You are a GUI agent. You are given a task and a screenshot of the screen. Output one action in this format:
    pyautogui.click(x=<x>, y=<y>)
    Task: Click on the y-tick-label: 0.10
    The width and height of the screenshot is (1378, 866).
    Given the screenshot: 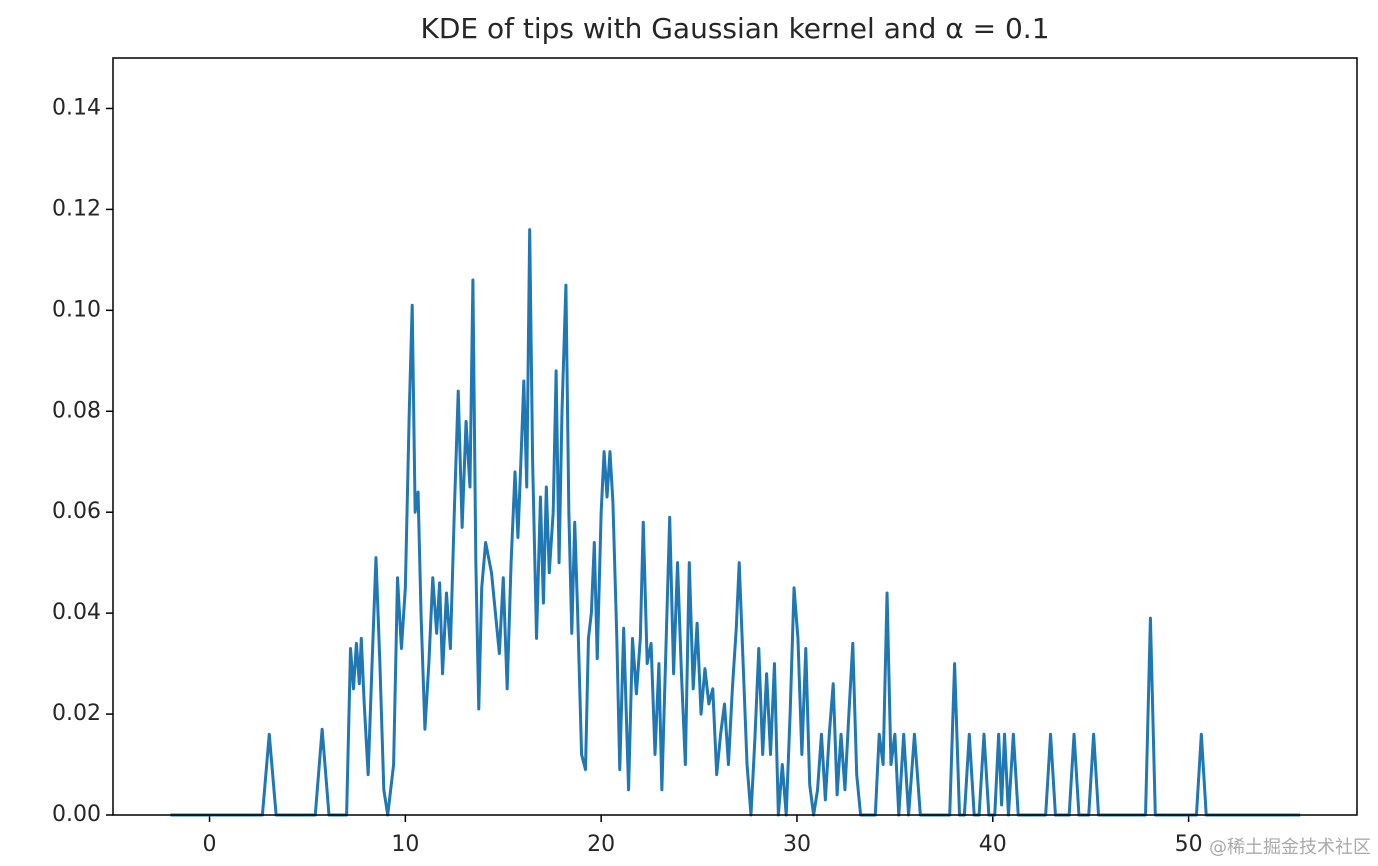 What is the action you would take?
    pyautogui.click(x=76, y=309)
    